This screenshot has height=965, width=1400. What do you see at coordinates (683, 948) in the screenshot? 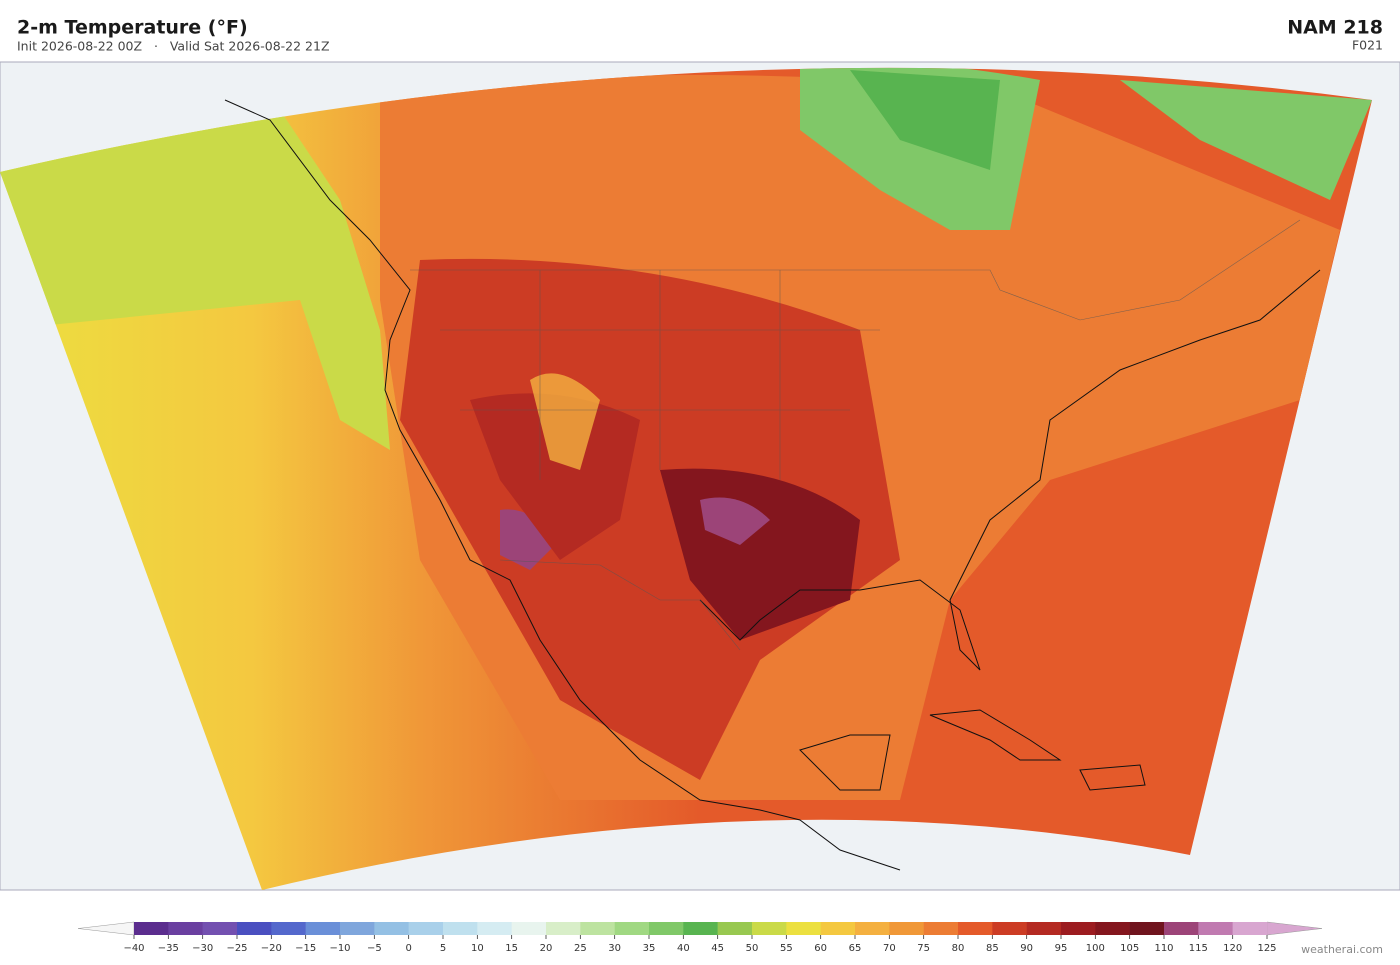
I see `colorbar-tick-label: 40` at bounding box center [683, 948].